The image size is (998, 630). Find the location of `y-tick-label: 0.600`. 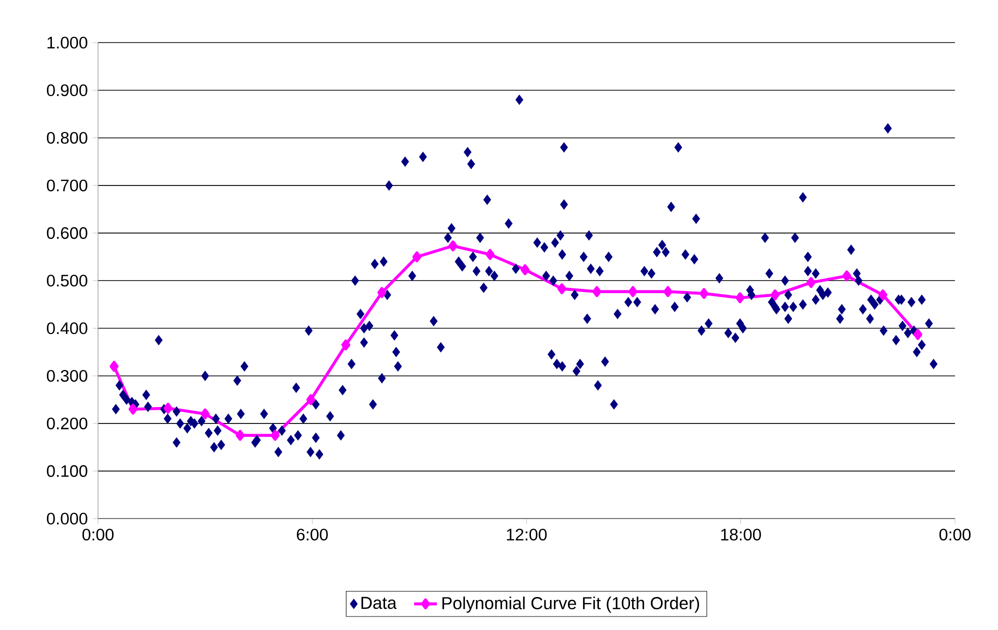

y-tick-label: 0.600 is located at coordinates (67, 233).